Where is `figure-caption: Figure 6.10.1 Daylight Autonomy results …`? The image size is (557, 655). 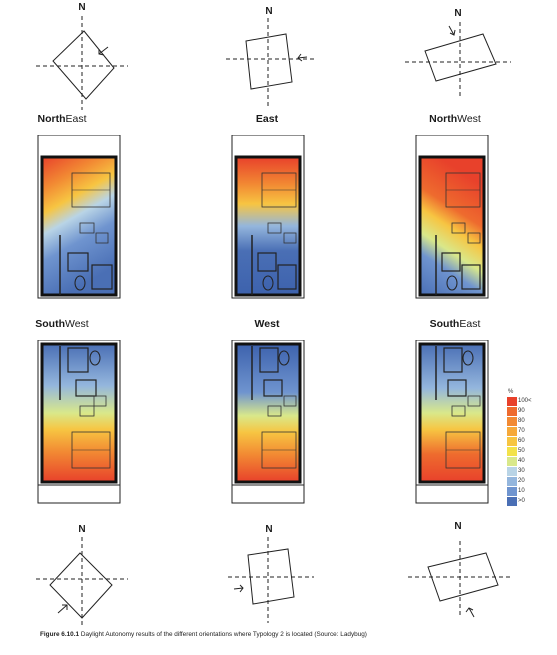
figure-caption: Figure 6.10.1 Daylight Autonomy results … is located at coordinates (203, 634).